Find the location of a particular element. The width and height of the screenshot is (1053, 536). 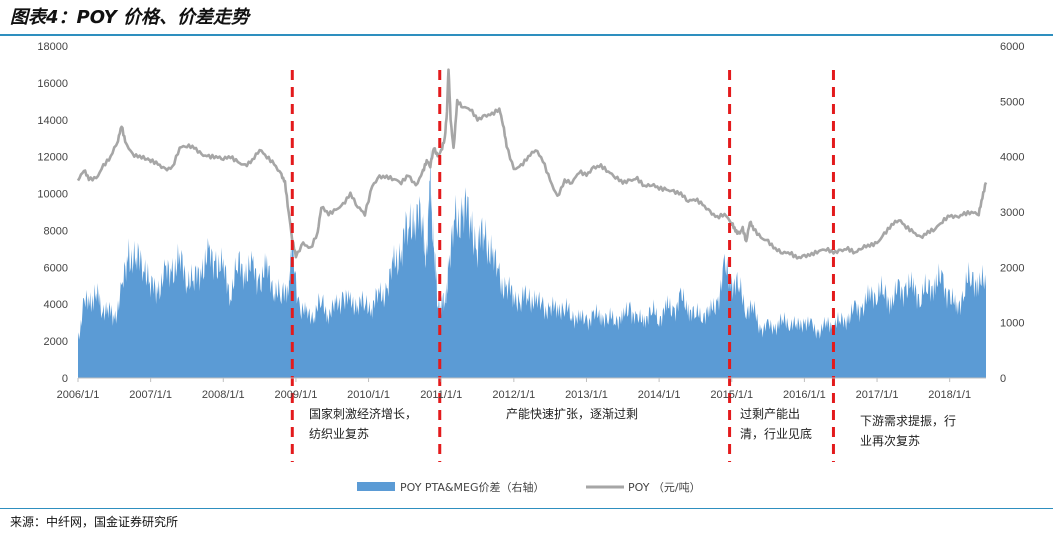

x-tick-label: 2011/1/1 is located at coordinates (441, 395).